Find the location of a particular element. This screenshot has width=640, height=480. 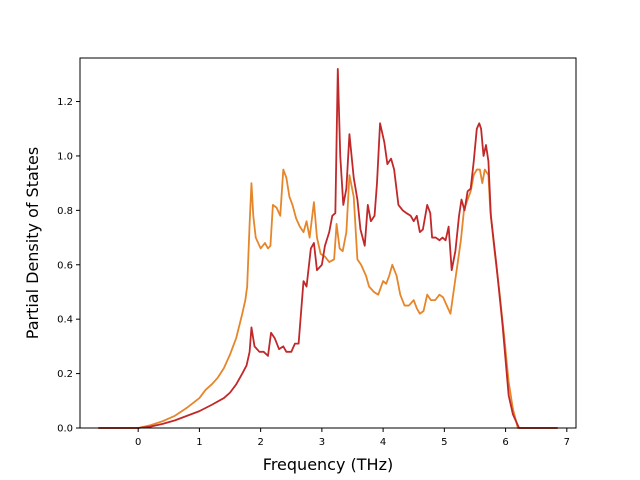

y-axis-ticks: 0.0 0.2 0.4 0.6 0.8 1.0 1.2 is located at coordinates (68, 266).